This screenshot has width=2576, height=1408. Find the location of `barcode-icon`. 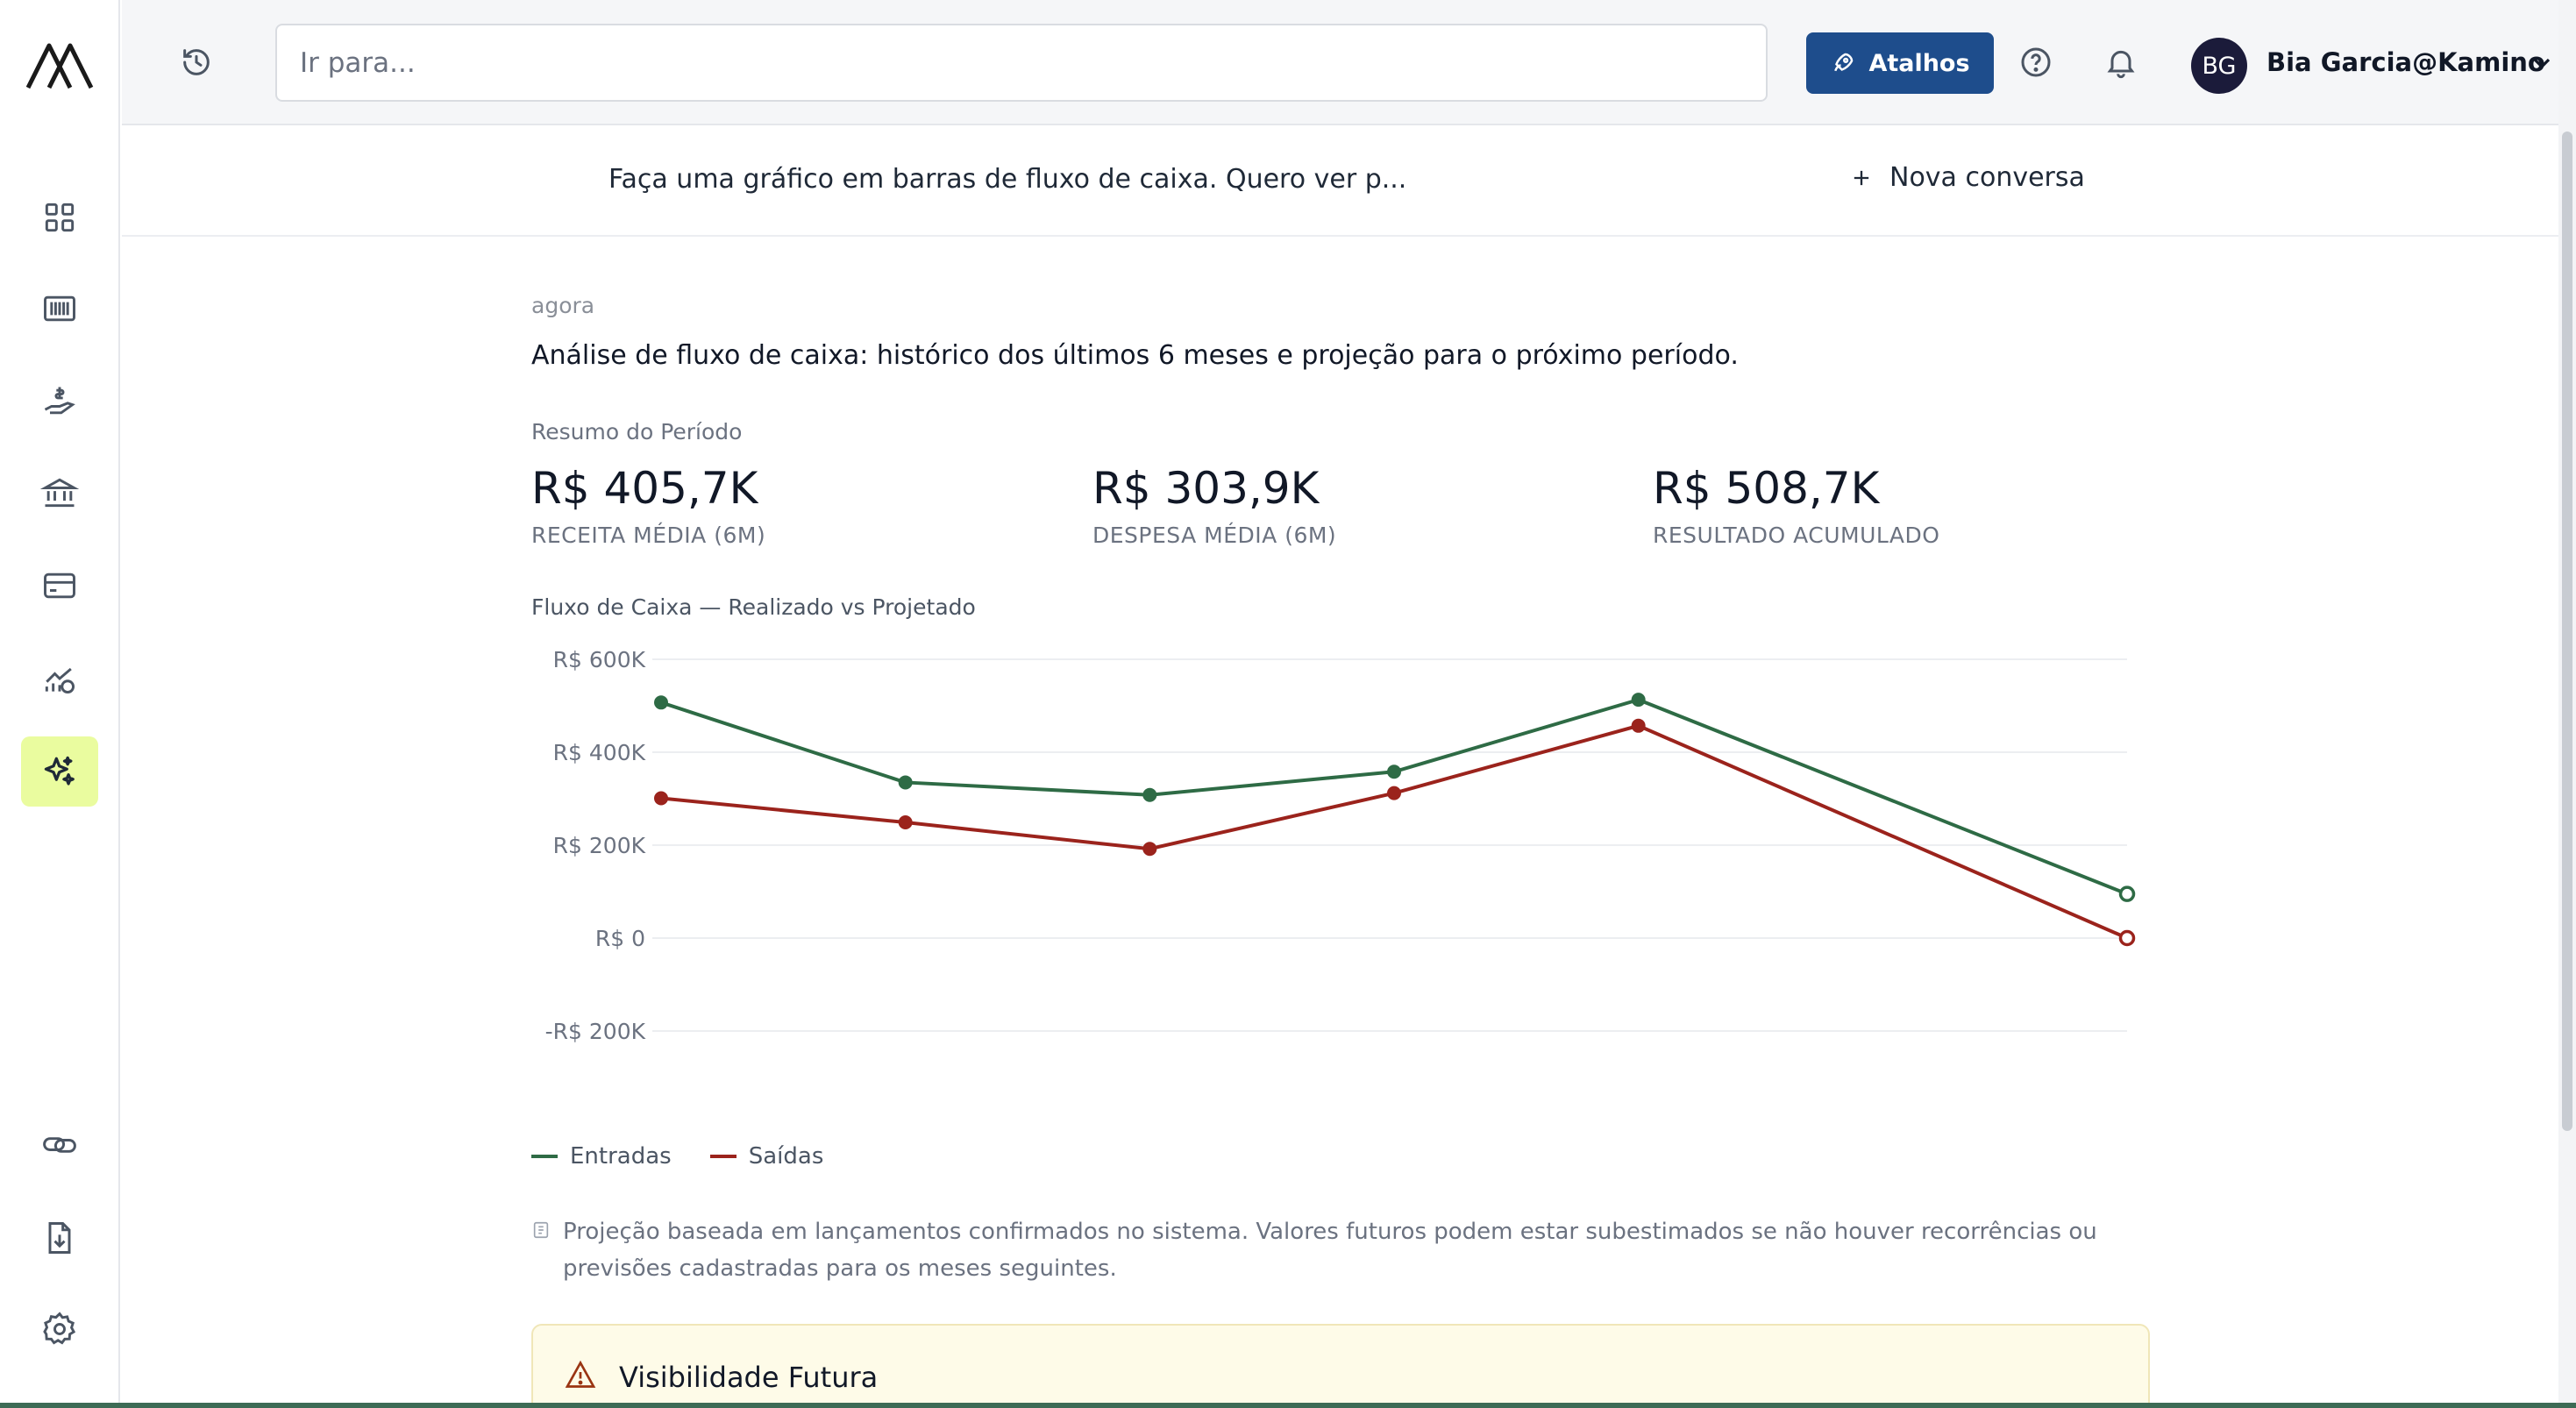

barcode-icon is located at coordinates (59, 308).